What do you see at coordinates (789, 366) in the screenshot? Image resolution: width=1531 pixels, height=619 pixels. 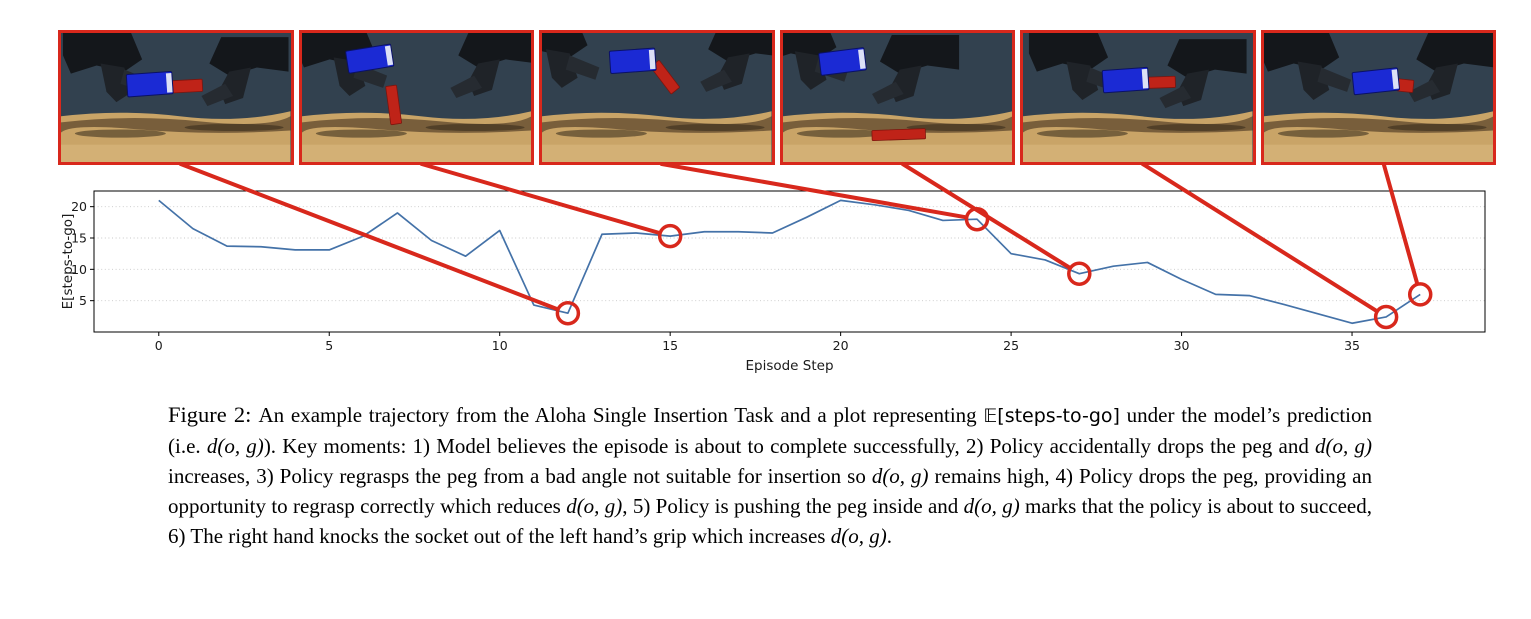 I see `x-axis-label: Episode Step` at bounding box center [789, 366].